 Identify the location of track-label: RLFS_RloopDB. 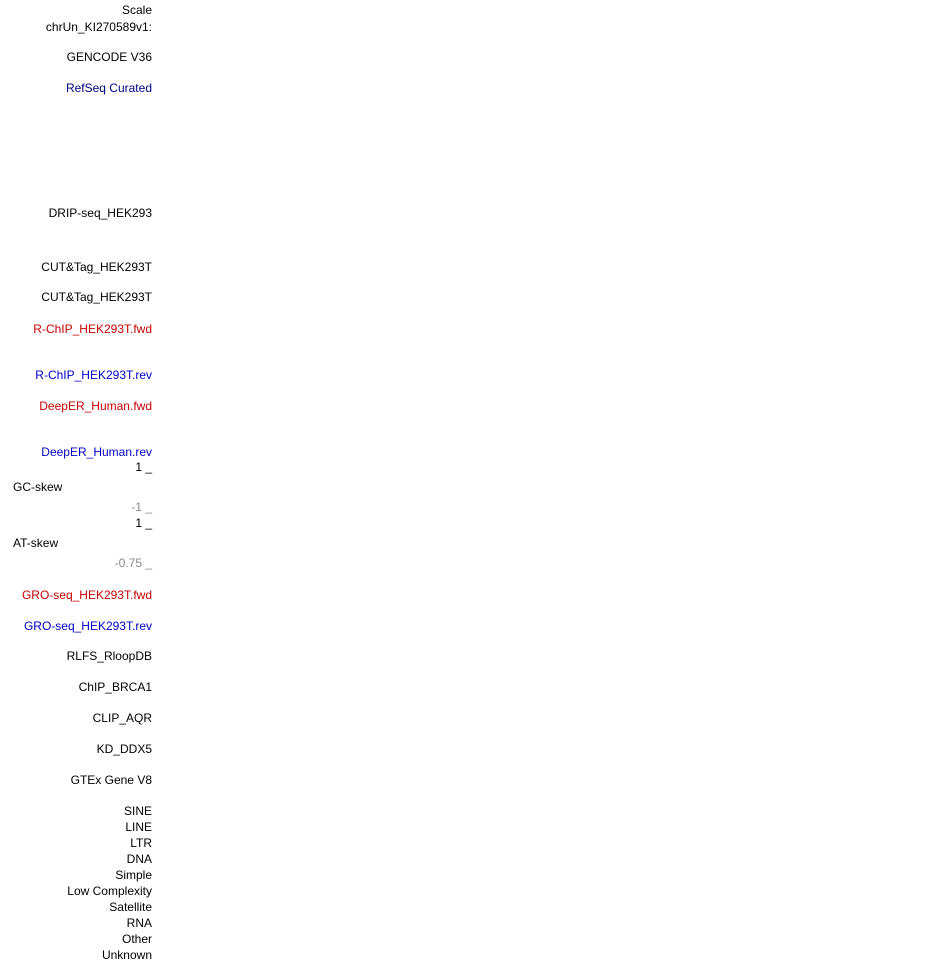
(109, 656).